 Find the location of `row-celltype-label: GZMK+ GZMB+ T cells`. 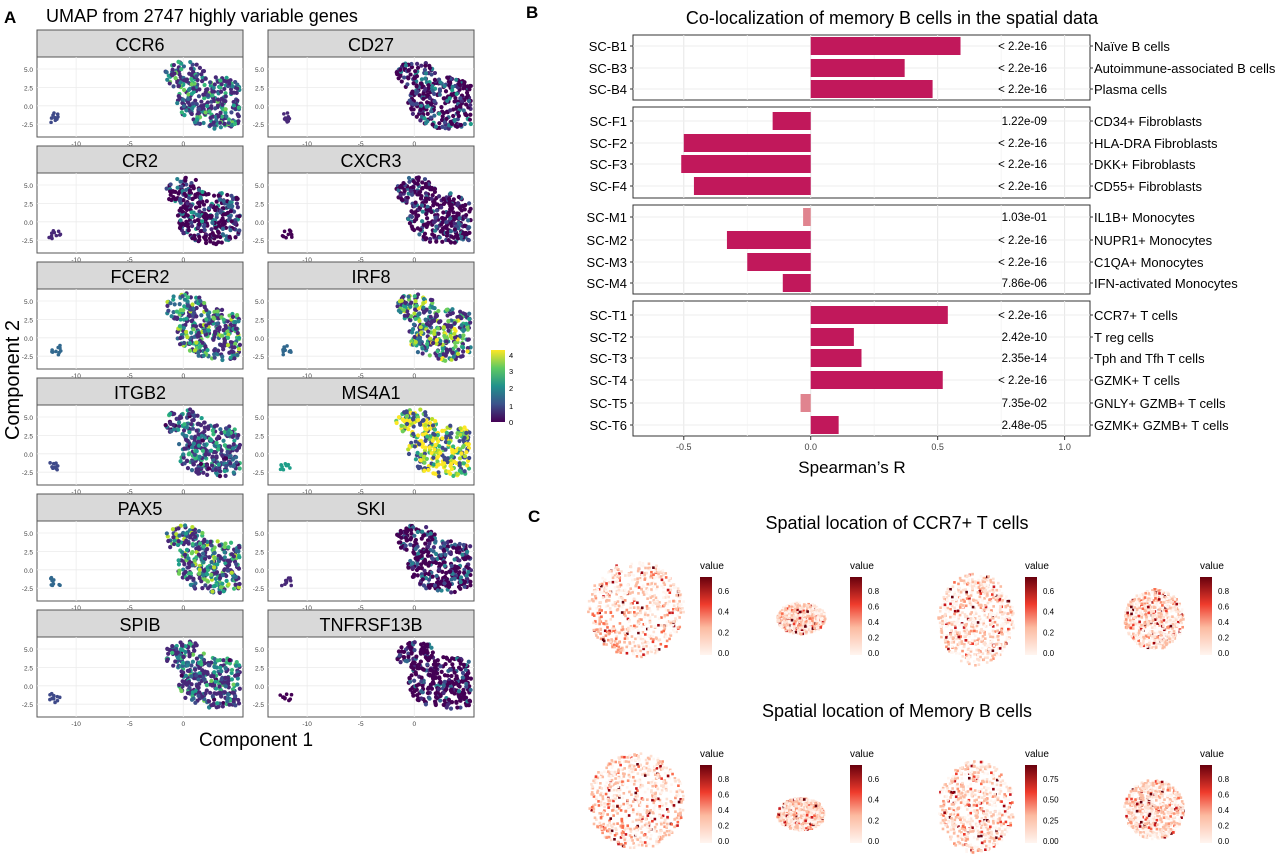

row-celltype-label: GZMK+ GZMB+ T cells is located at coordinates (1161, 425).